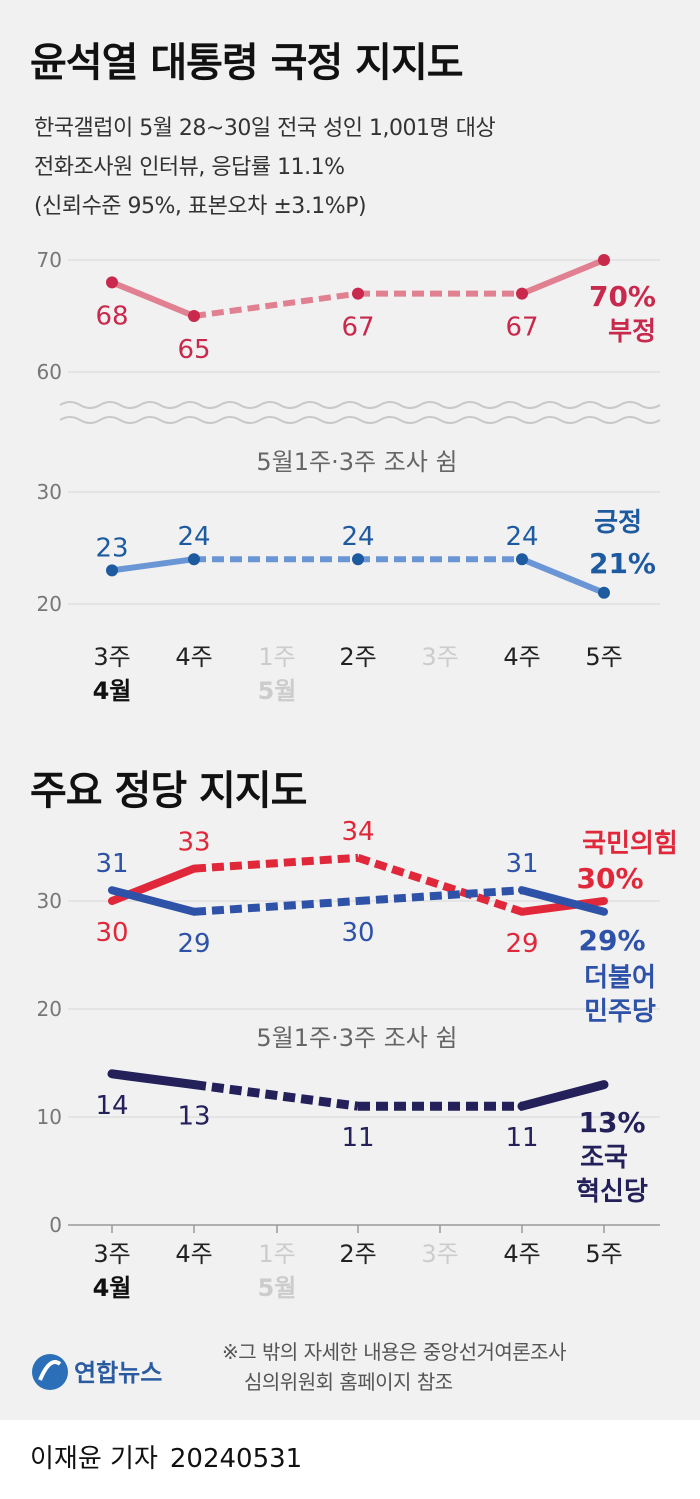 Image resolution: width=700 pixels, height=1499 pixels. I want to click on yonhap-logo: 연합뉴스, so click(97, 1372).